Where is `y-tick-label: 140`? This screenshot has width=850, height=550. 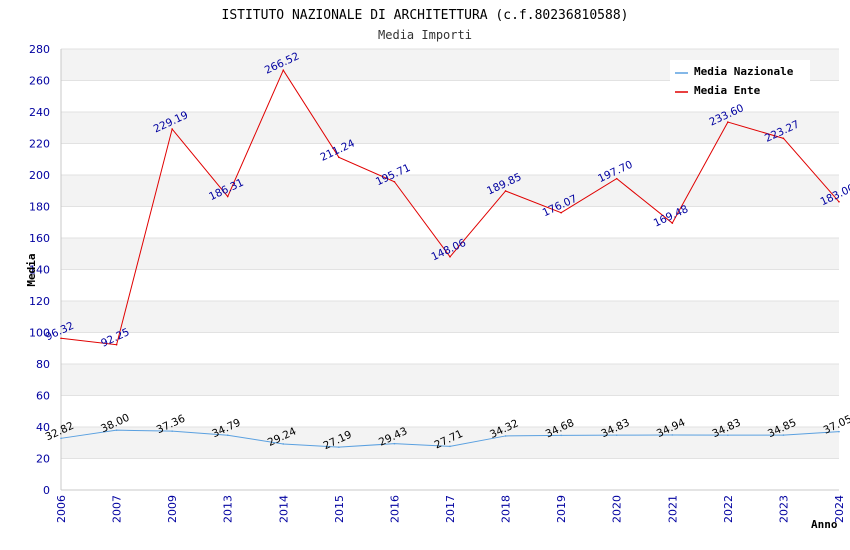 y-tick-label: 140 is located at coordinates (39, 270).